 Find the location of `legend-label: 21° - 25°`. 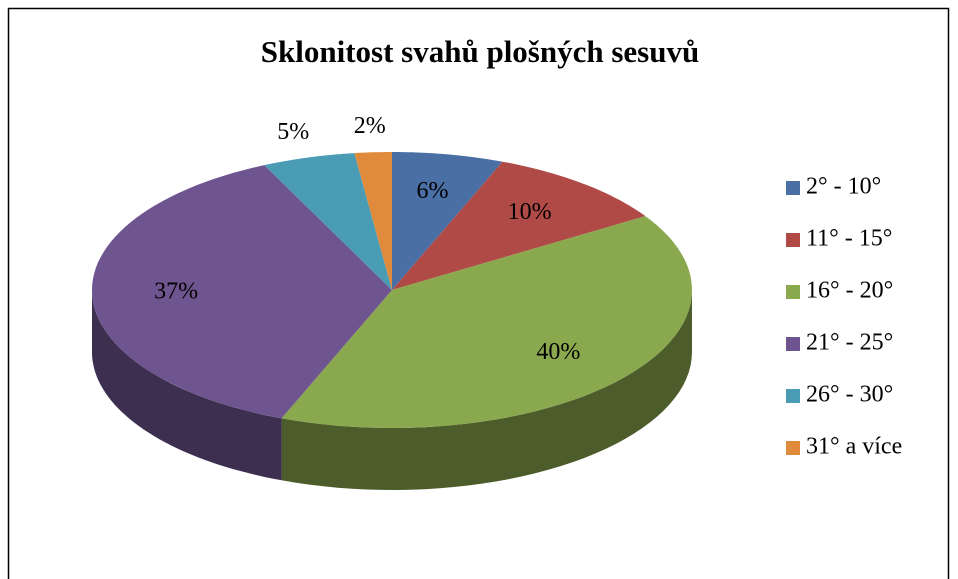

legend-label: 21° - 25° is located at coordinates (849, 343).